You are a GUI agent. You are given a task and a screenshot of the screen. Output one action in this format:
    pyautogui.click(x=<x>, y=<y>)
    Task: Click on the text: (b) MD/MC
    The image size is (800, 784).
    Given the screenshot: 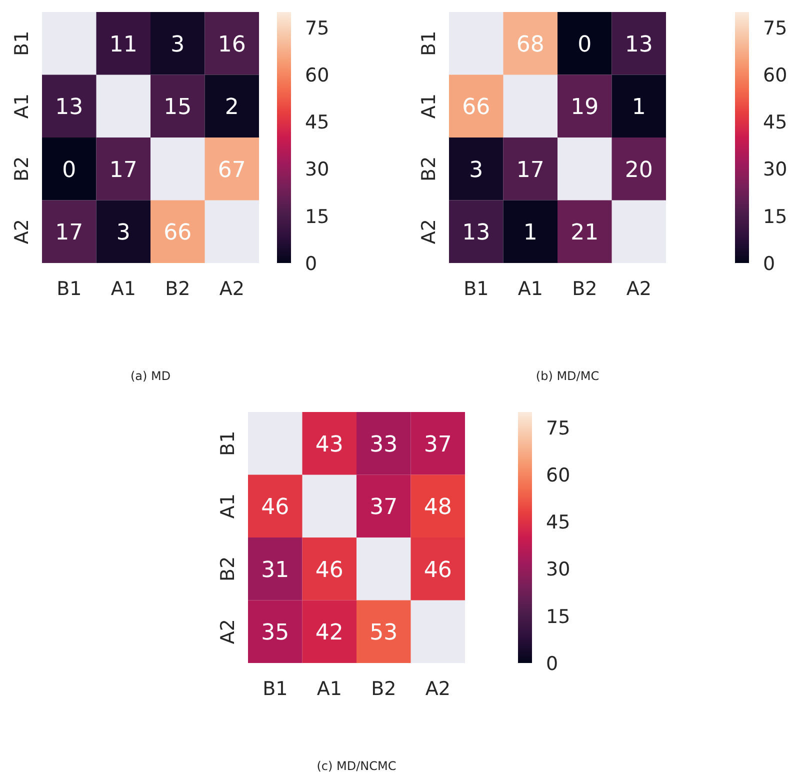 What is the action you would take?
    pyautogui.click(x=568, y=376)
    